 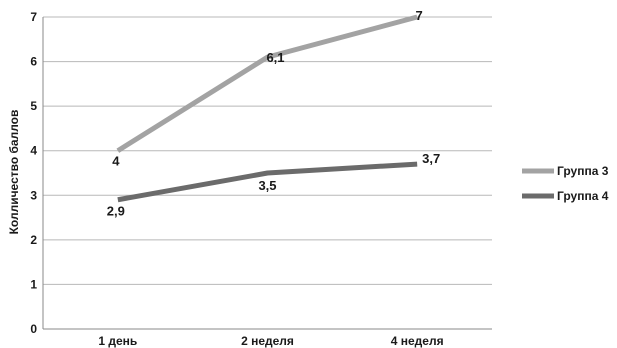 I want to click on x-axis-ticks: 1 день 2 неделя 4 неделя, so click(x=270, y=341).